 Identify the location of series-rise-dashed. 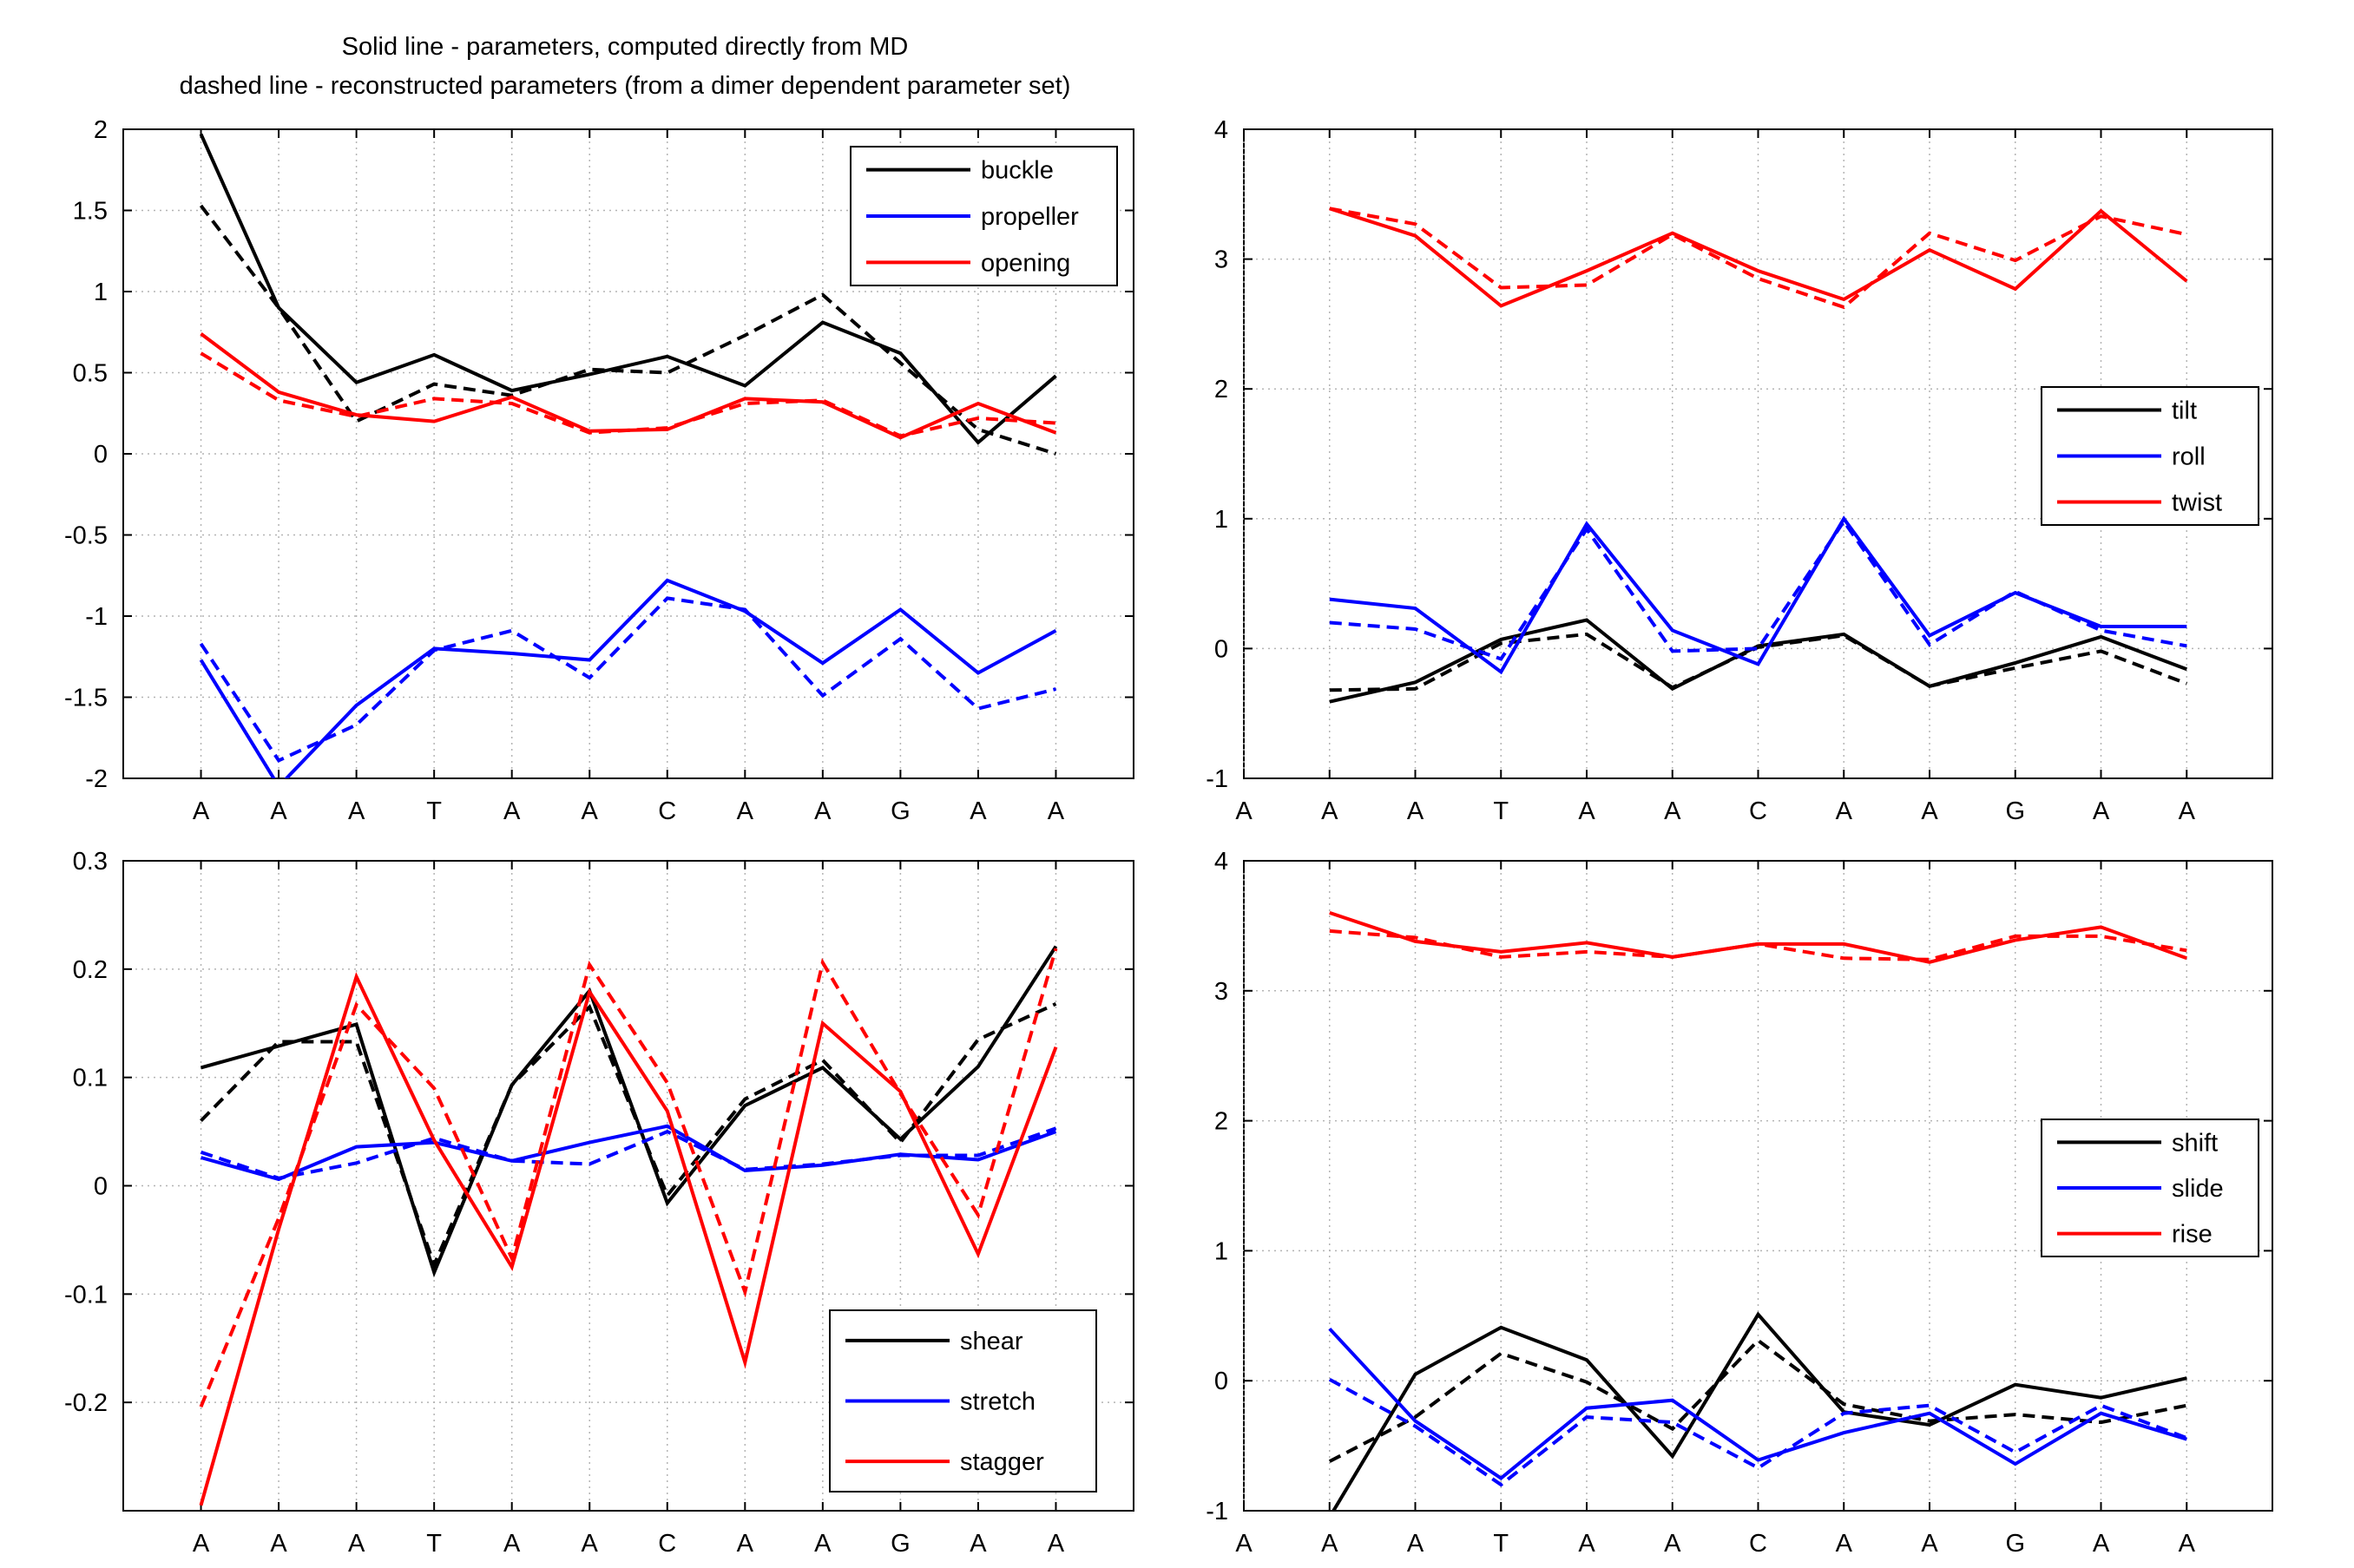
(1758, 944).